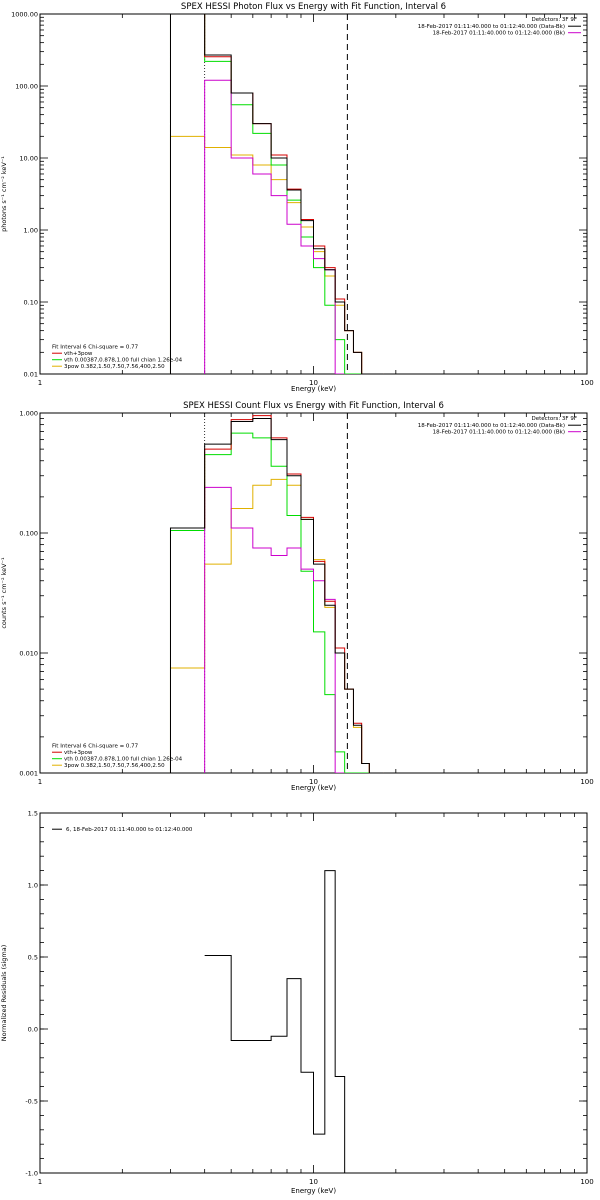 This screenshot has height=1200, width=600. I want to click on y-tick-label: -1.0, so click(31, 1174).